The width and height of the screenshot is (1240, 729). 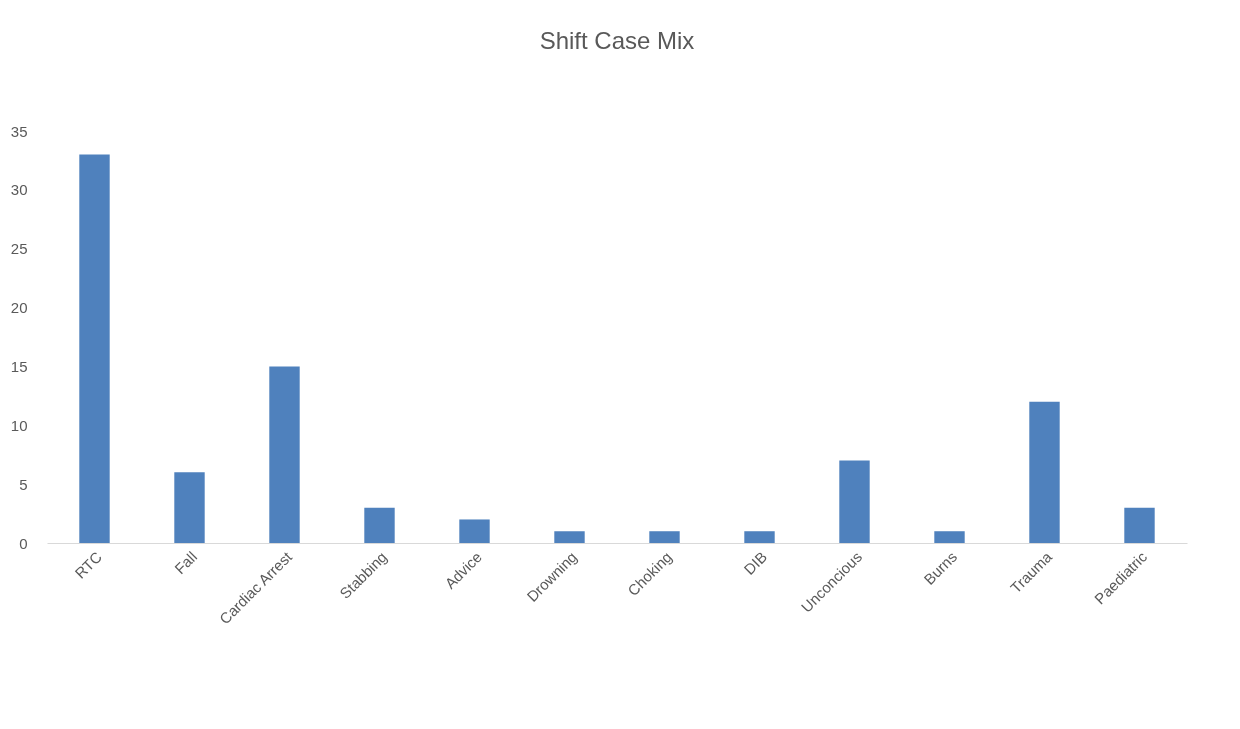 I want to click on x-tick-label: Fall, so click(x=185, y=563).